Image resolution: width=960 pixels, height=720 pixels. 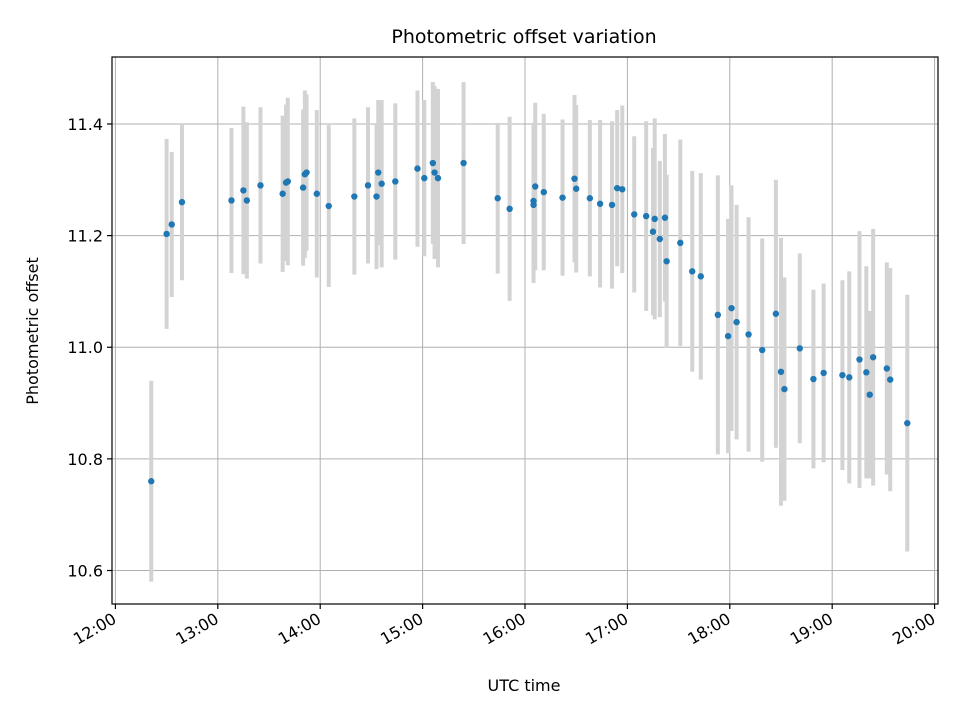 I want to click on y-tick-label: 10.8, so click(x=85, y=459).